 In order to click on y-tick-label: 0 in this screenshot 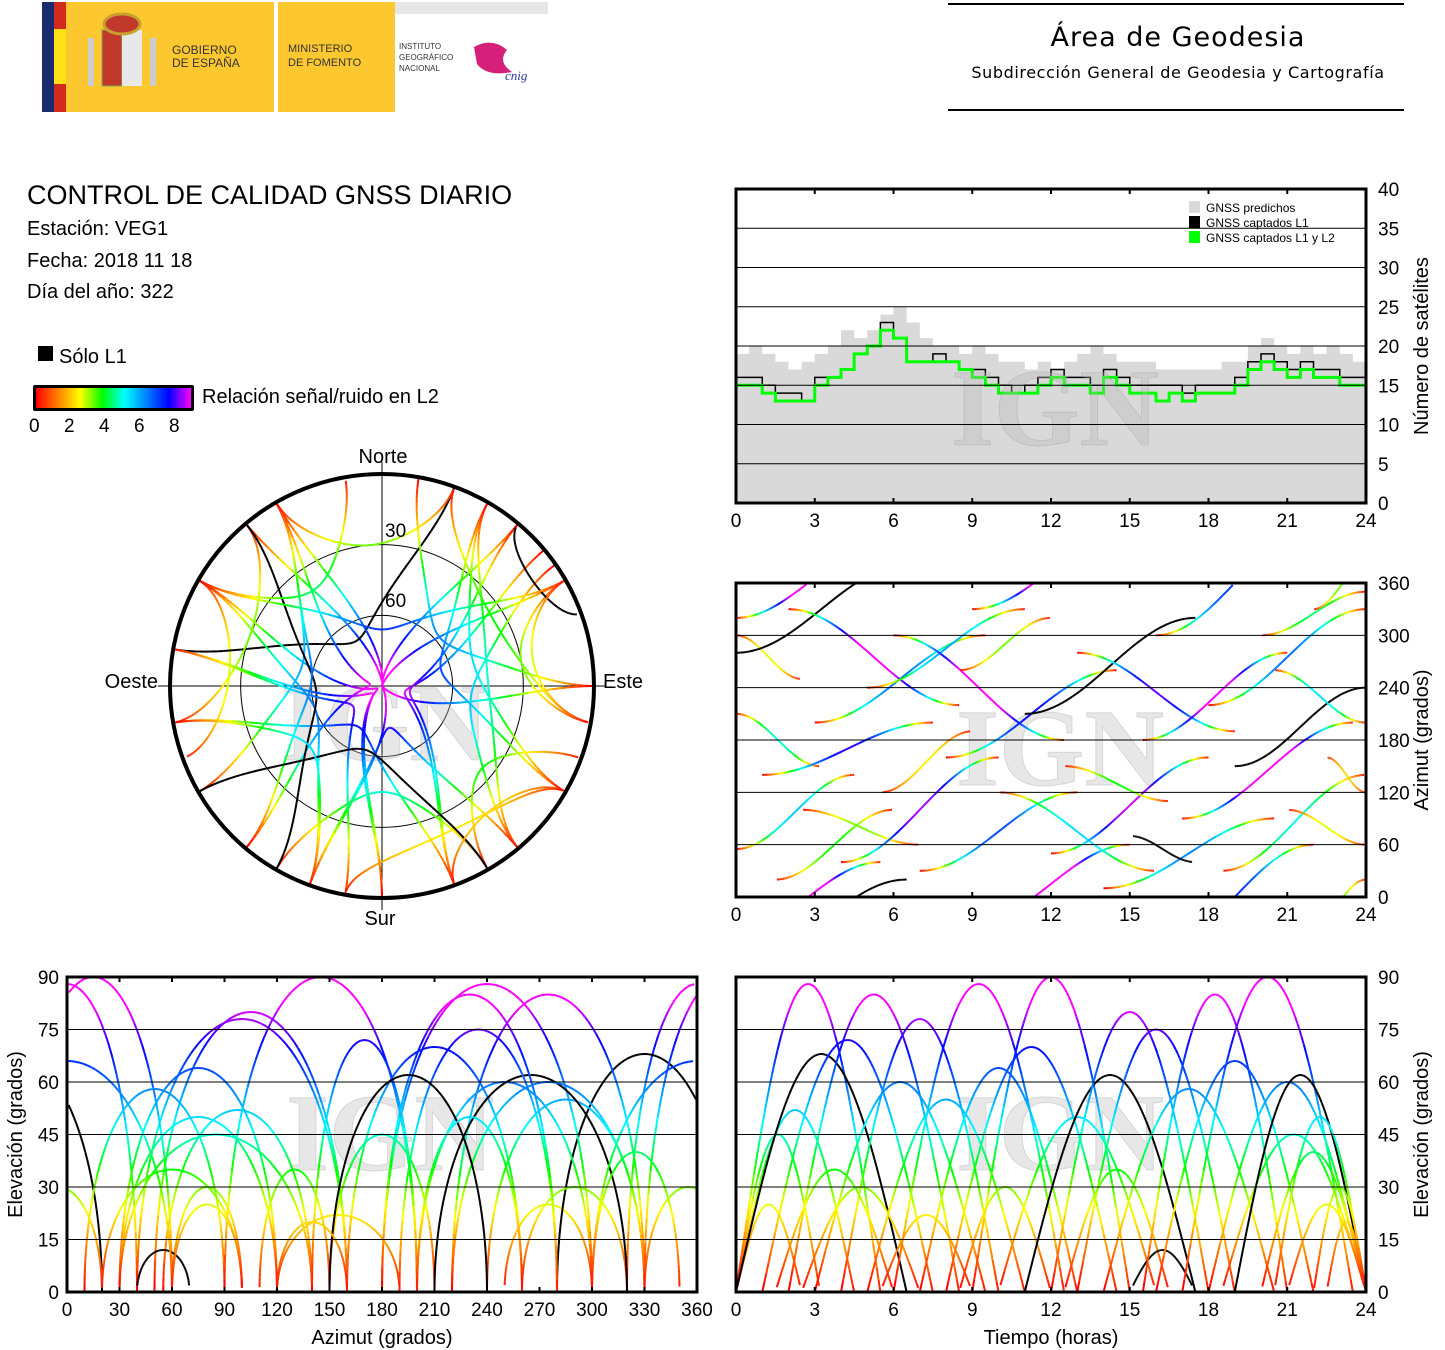, I will do `click(1383, 504)`.